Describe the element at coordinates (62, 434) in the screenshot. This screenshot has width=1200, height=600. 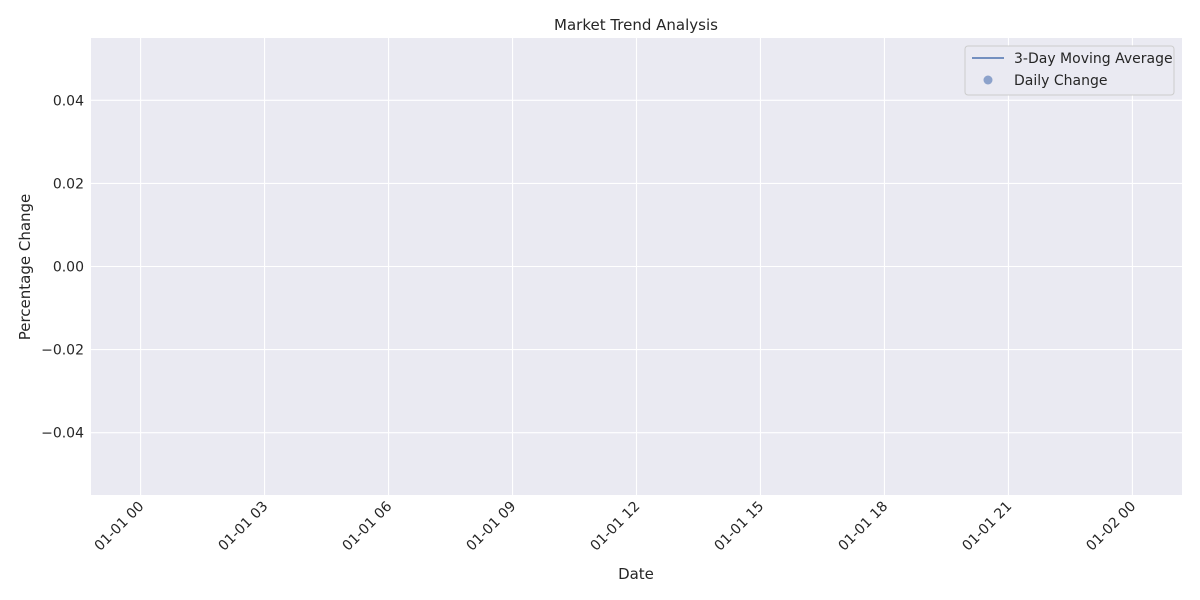
I see `y-tick-label: −0.04` at that location.